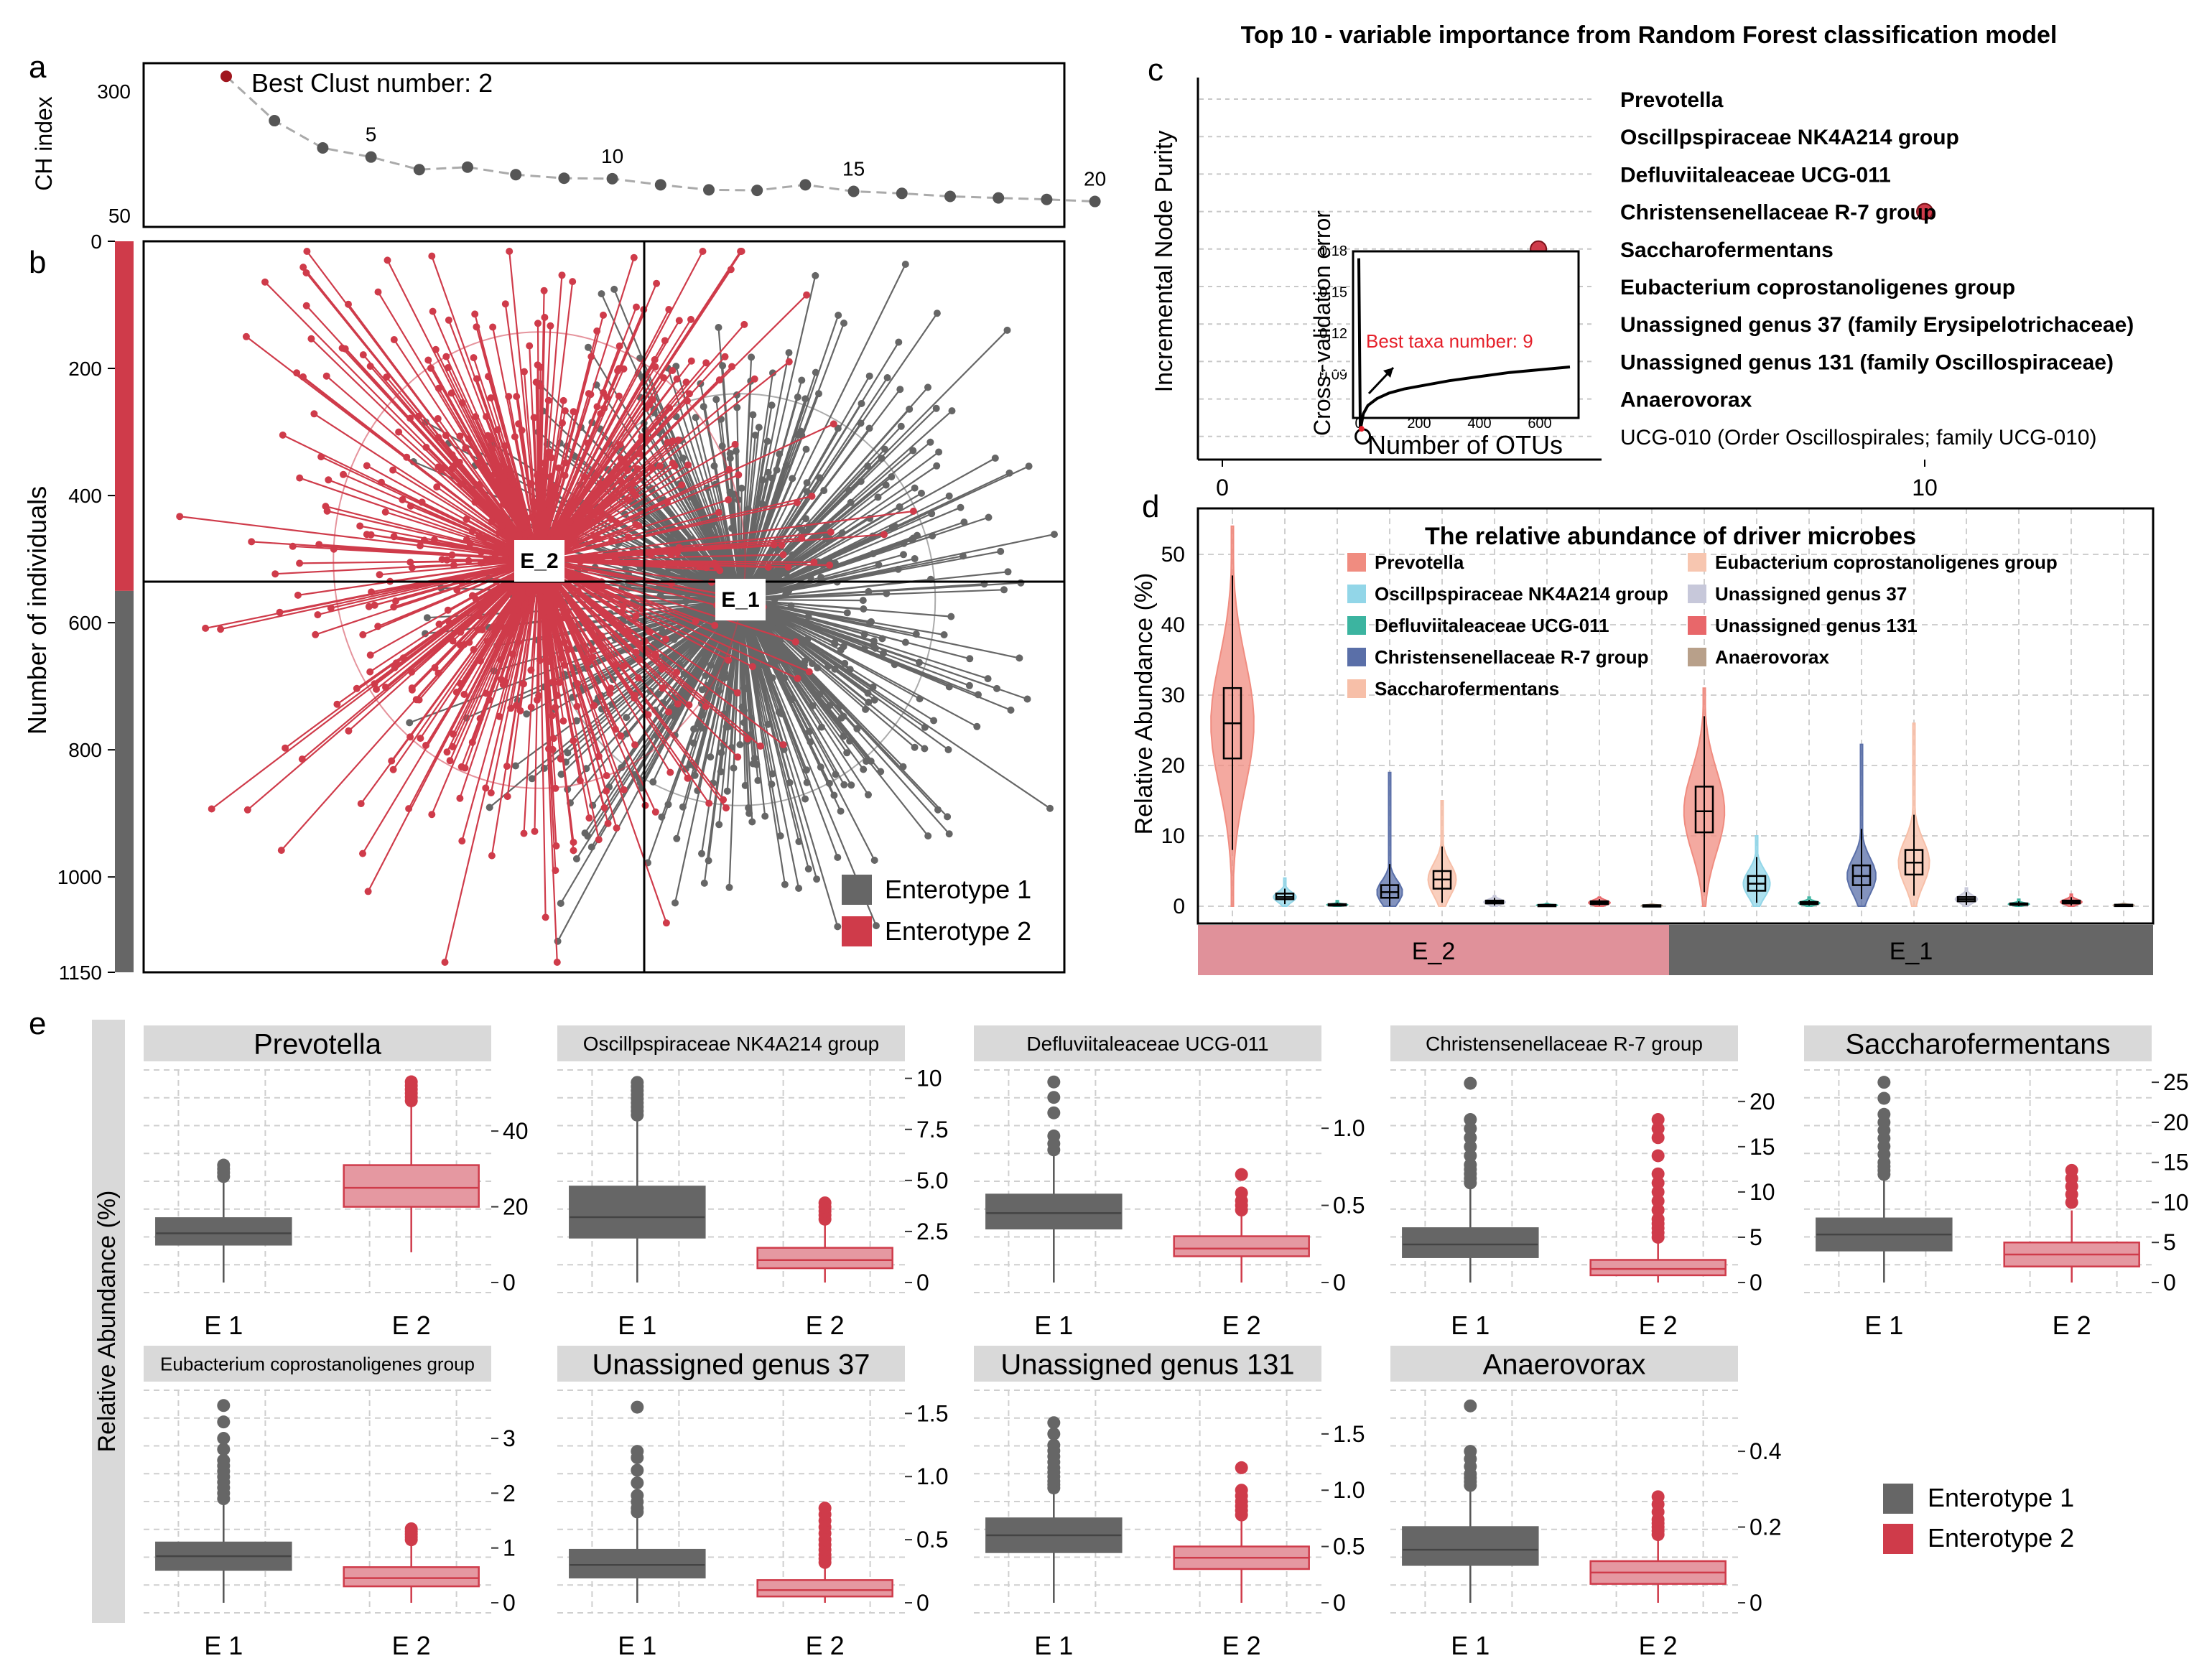 This screenshot has height=1671, width=2212. I want to click on enterotype-2-ellipse, so click(539, 560).